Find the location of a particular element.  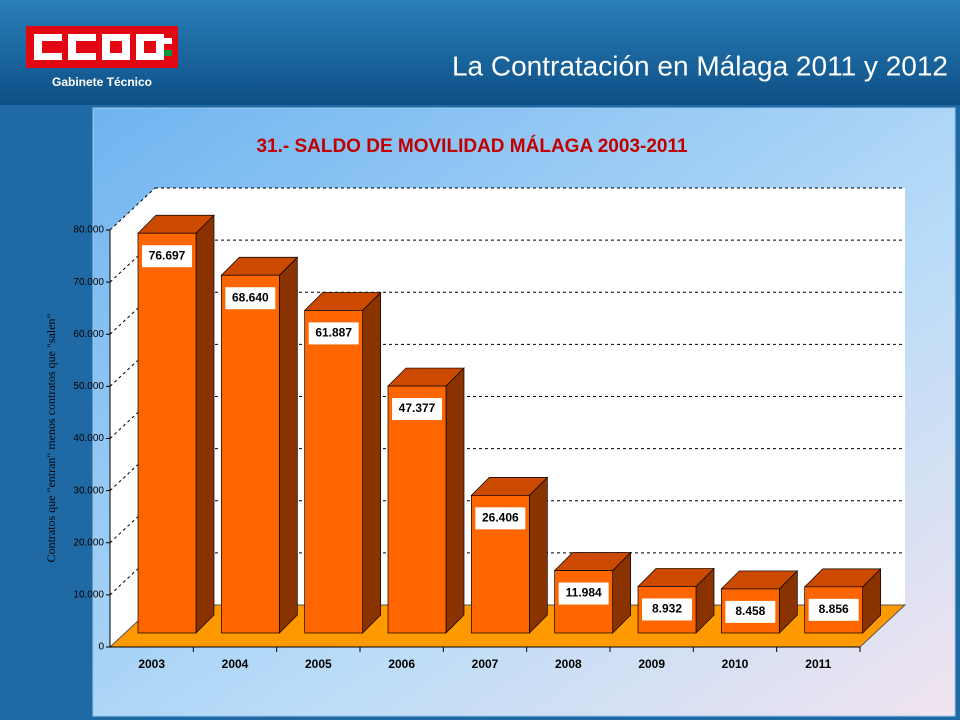

value-label: 8.932 is located at coordinates (667, 609).